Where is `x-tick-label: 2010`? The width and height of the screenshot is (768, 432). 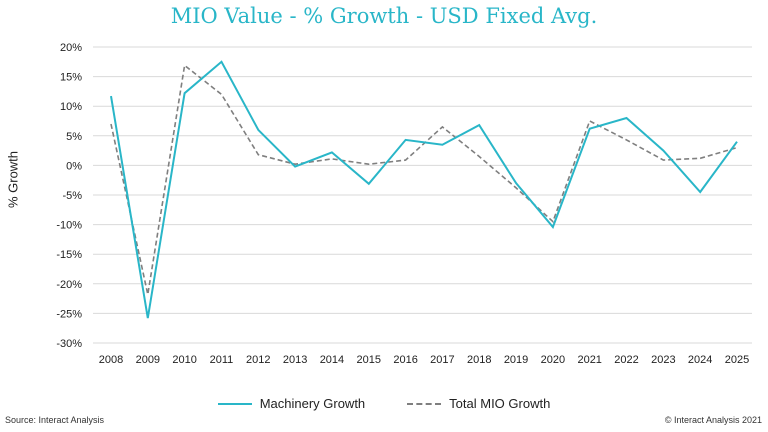
x-tick-label: 2010 is located at coordinates (184, 360).